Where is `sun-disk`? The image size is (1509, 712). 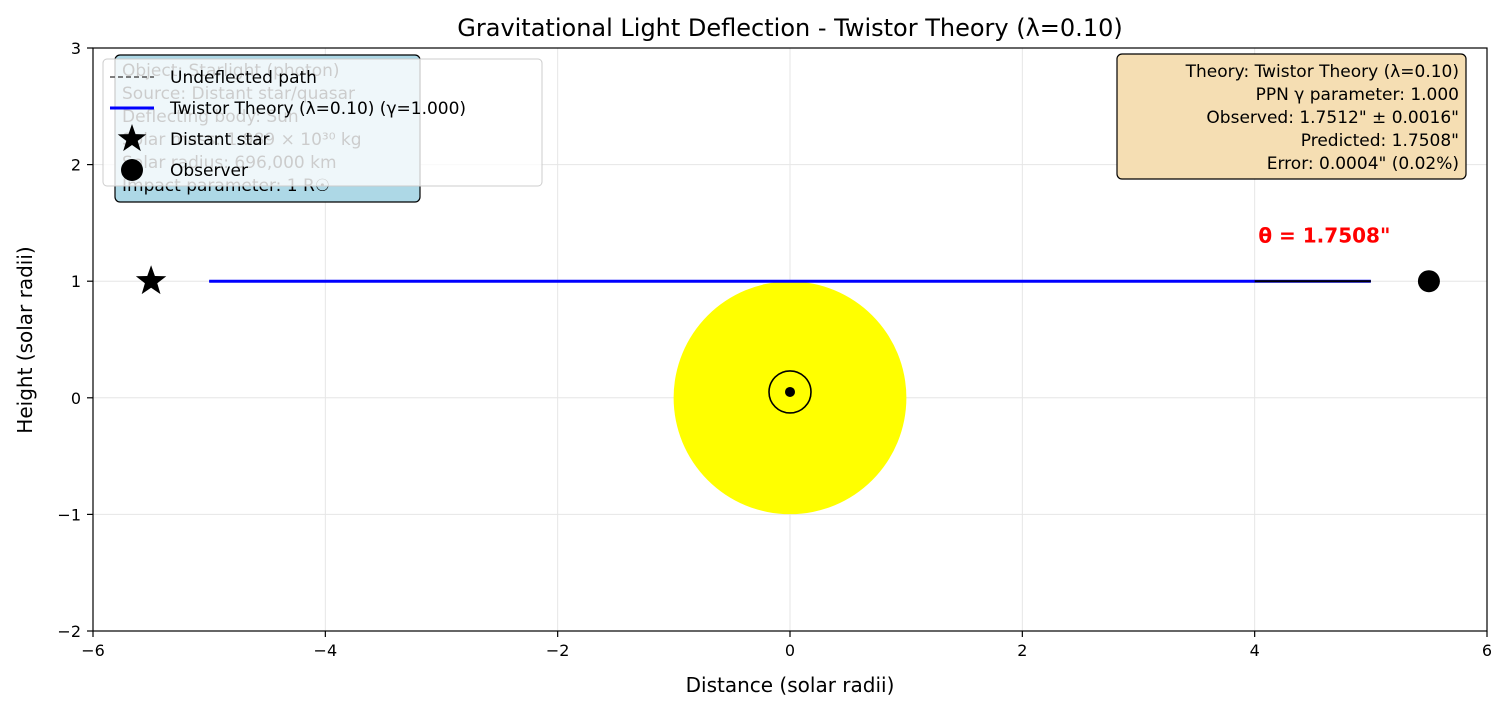
sun-disk is located at coordinates (790, 398).